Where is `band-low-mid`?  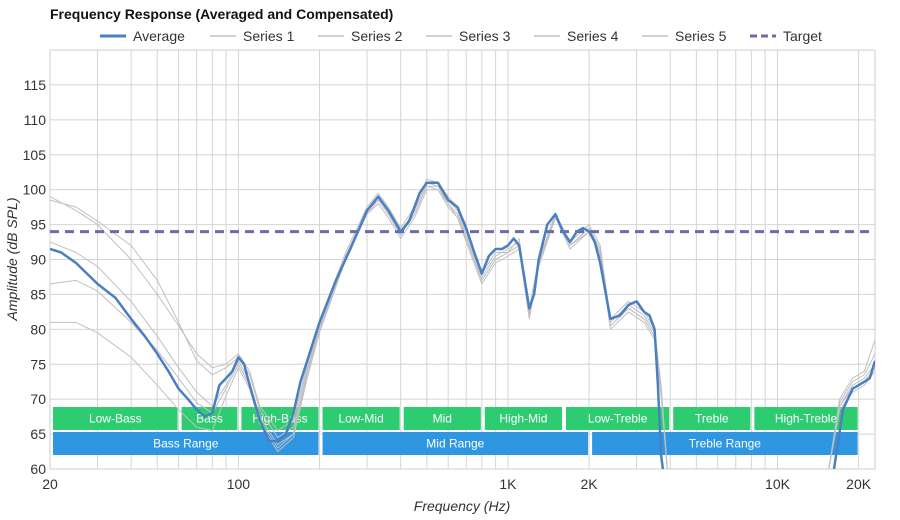
band-low-mid is located at coordinates (361, 418).